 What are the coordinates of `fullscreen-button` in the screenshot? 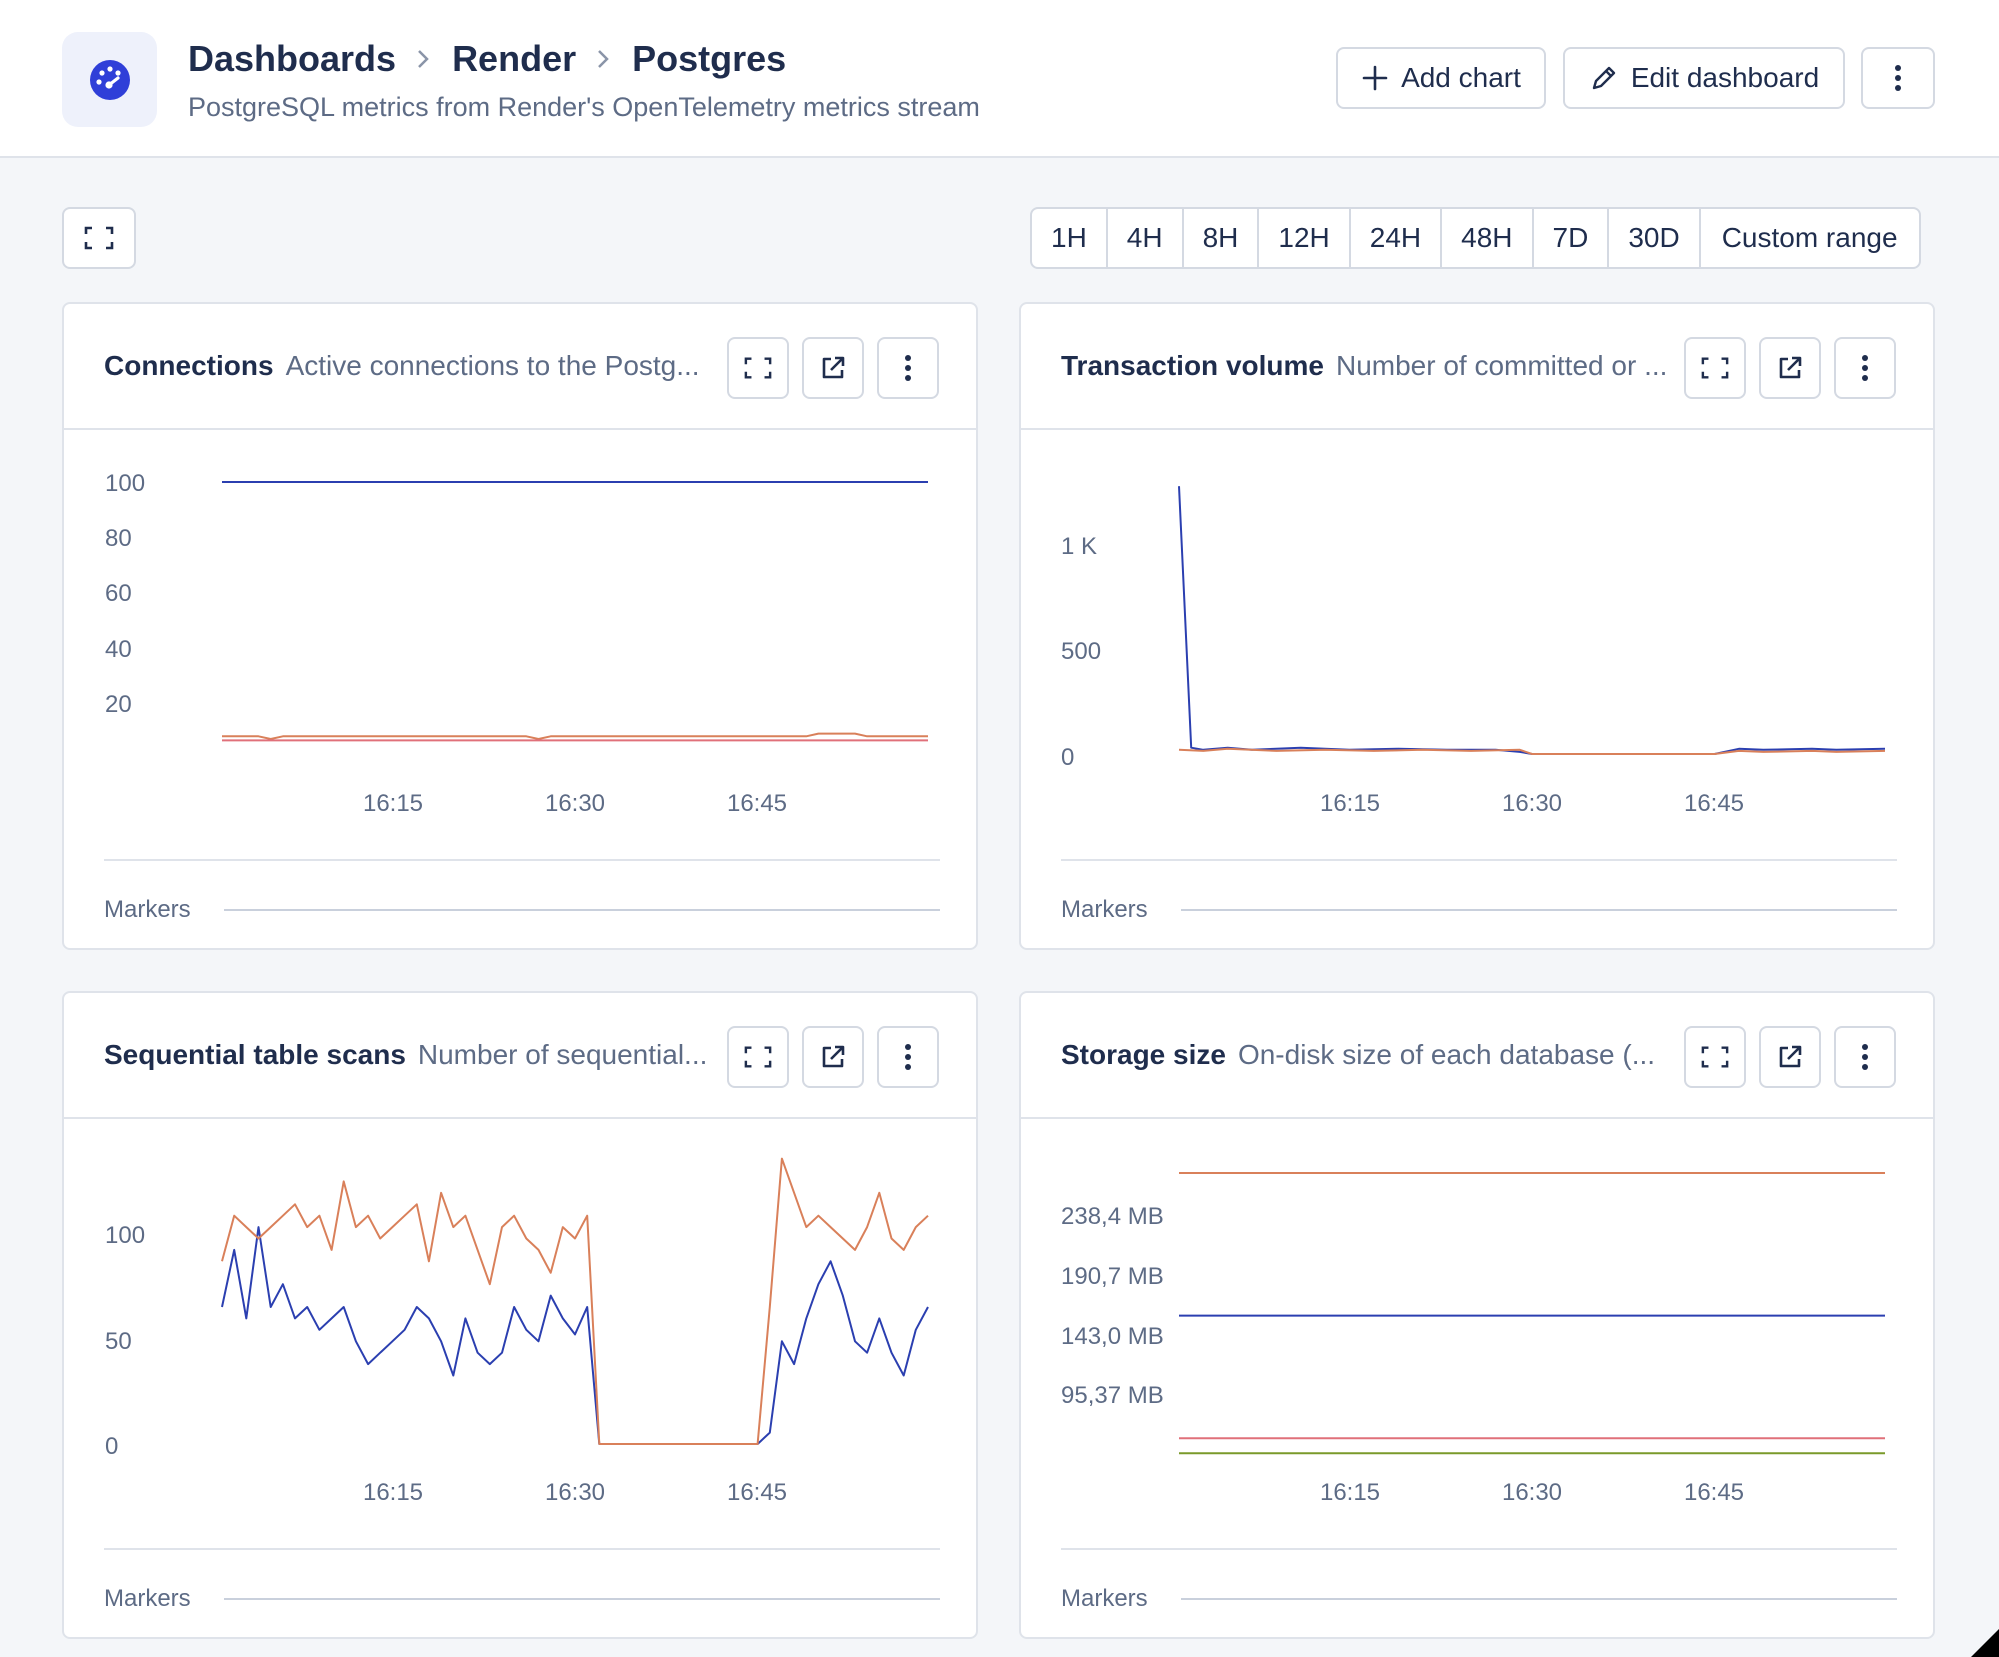 It's located at (99, 238).